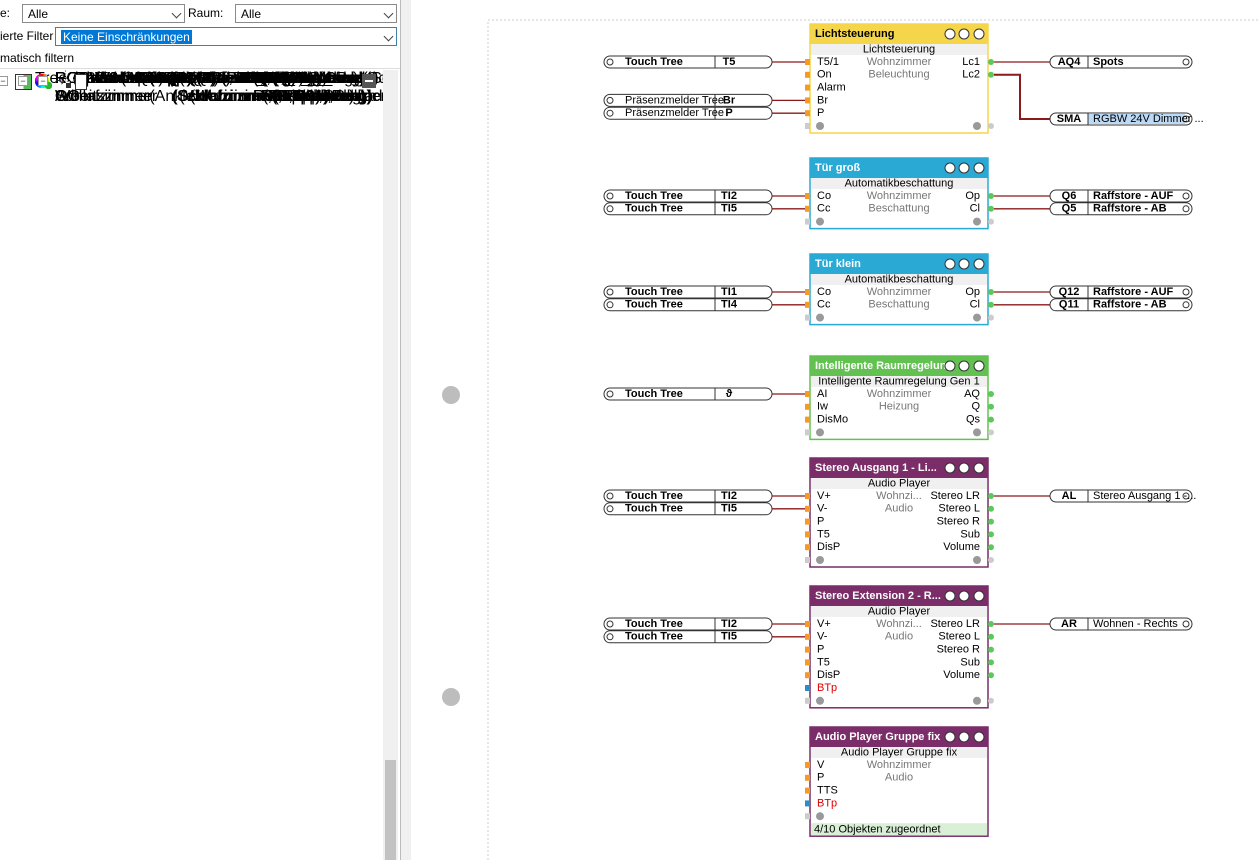 Image resolution: width=1259 pixels, height=860 pixels. I want to click on scroll-thumb, so click(390, 810).